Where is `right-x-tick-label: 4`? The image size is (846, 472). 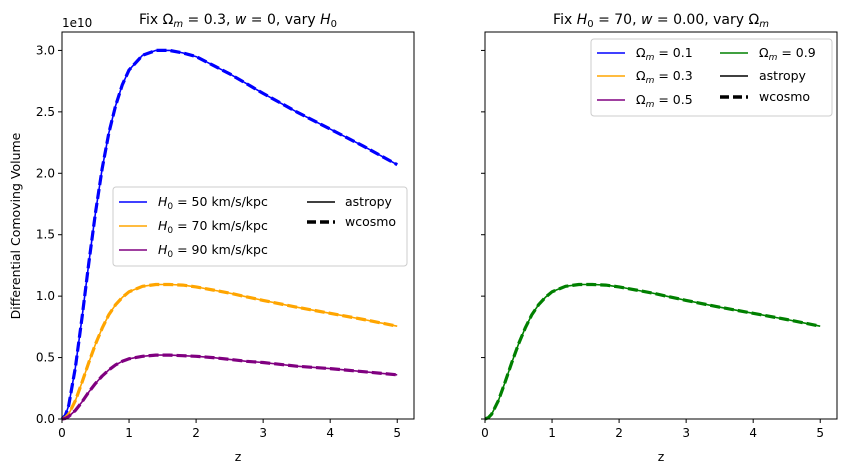 right-x-tick-label: 4 is located at coordinates (753, 433).